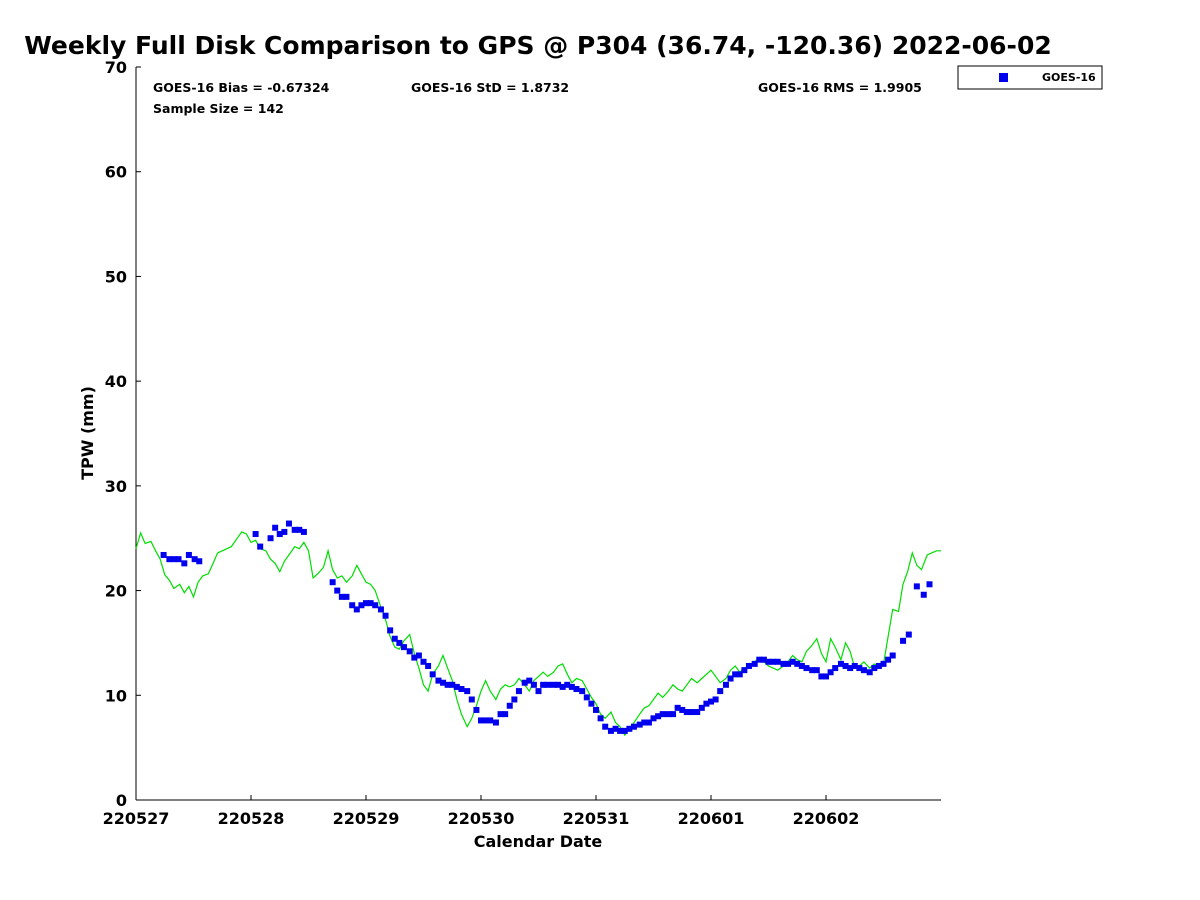  What do you see at coordinates (1030, 77) in the screenshot?
I see `legend-box` at bounding box center [1030, 77].